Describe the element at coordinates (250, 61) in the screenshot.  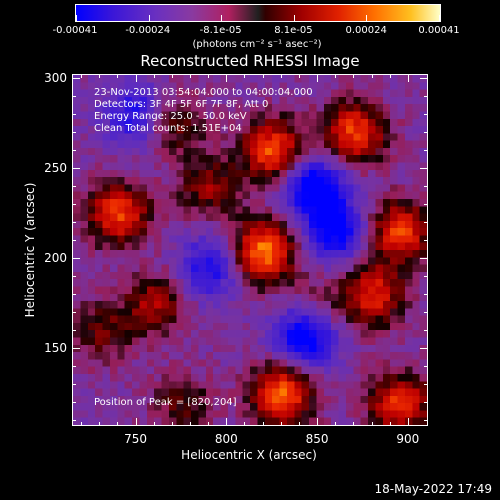
I see `chart-title: Reconstructed RHESSI Image` at that location.